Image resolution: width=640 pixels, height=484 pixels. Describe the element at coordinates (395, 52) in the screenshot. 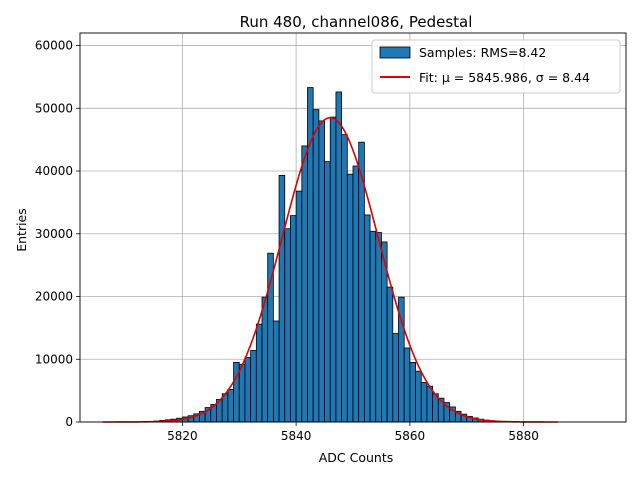

I see `legend-bar-swatch` at that location.